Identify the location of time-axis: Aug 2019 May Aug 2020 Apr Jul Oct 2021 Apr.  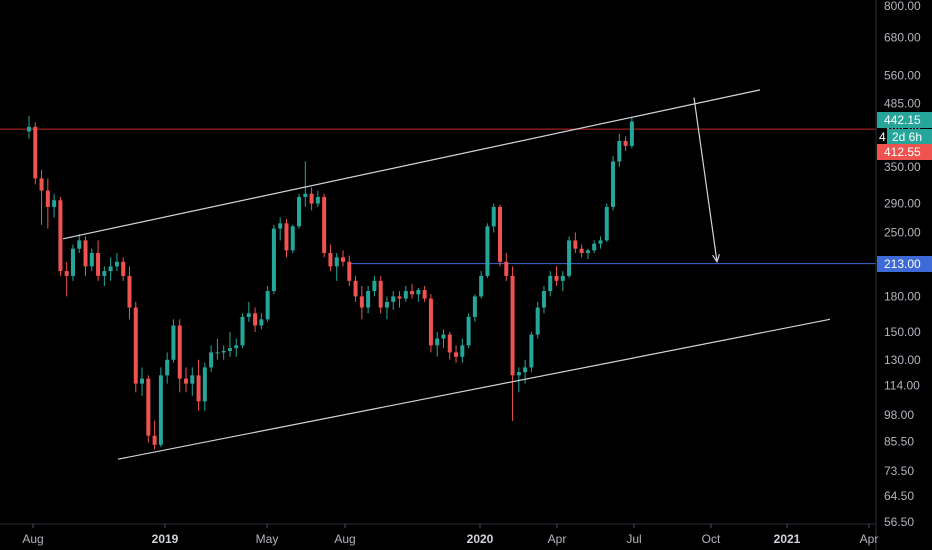
(439, 534).